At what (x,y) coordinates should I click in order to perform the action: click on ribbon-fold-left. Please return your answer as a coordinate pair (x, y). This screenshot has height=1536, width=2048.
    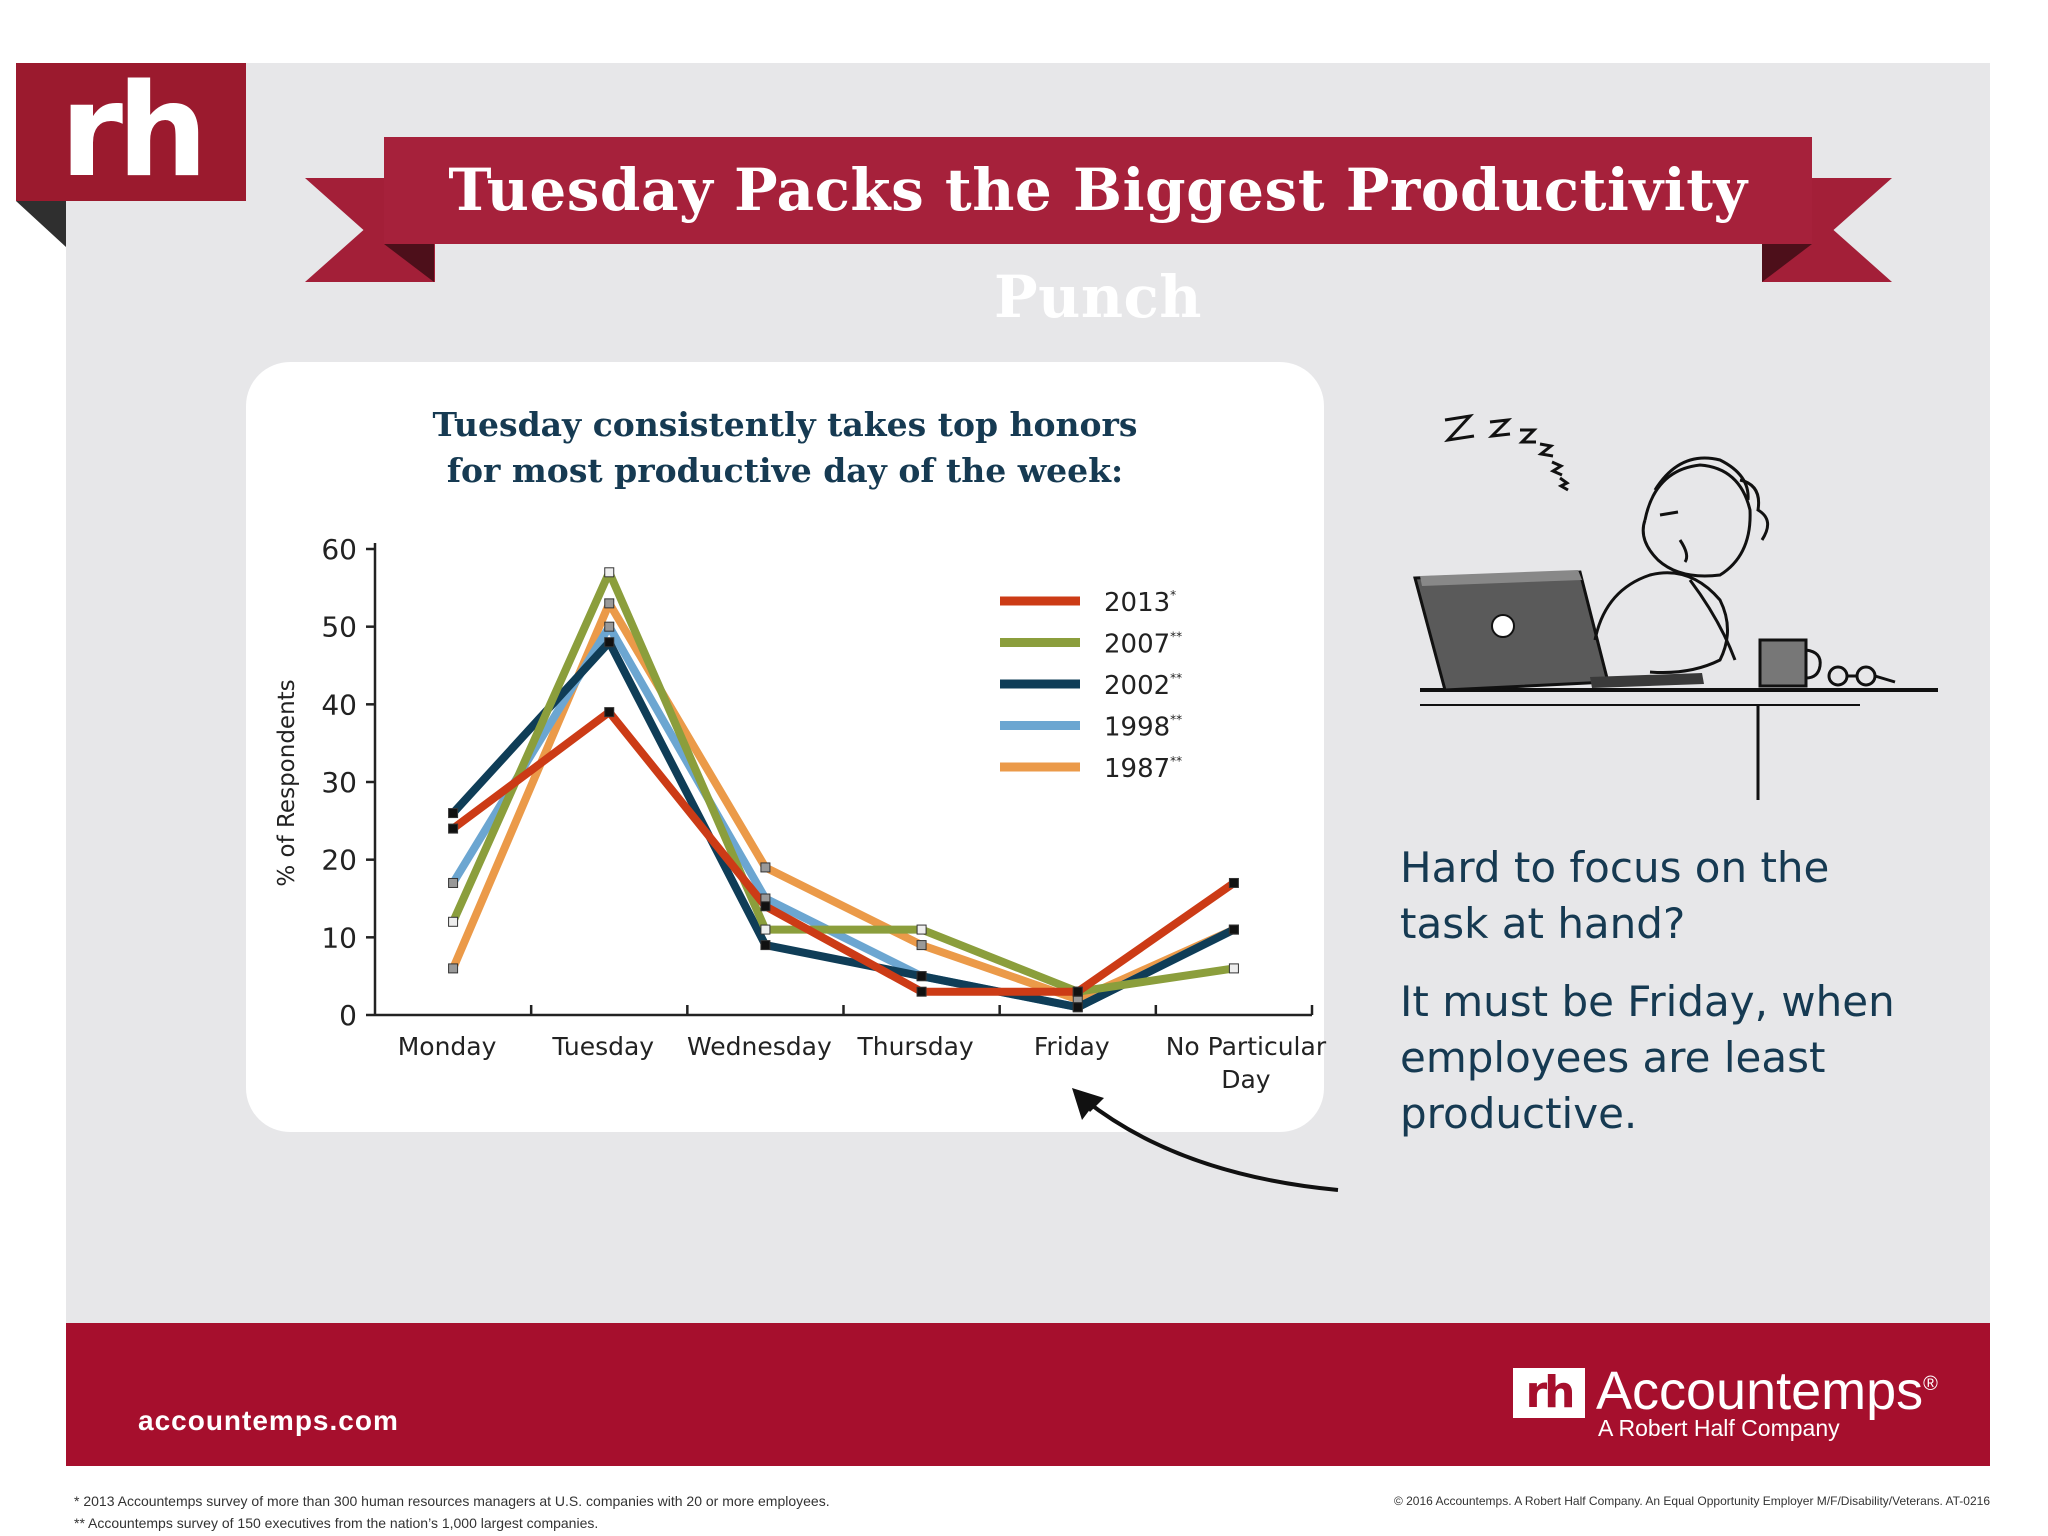
    Looking at the image, I should click on (409, 263).